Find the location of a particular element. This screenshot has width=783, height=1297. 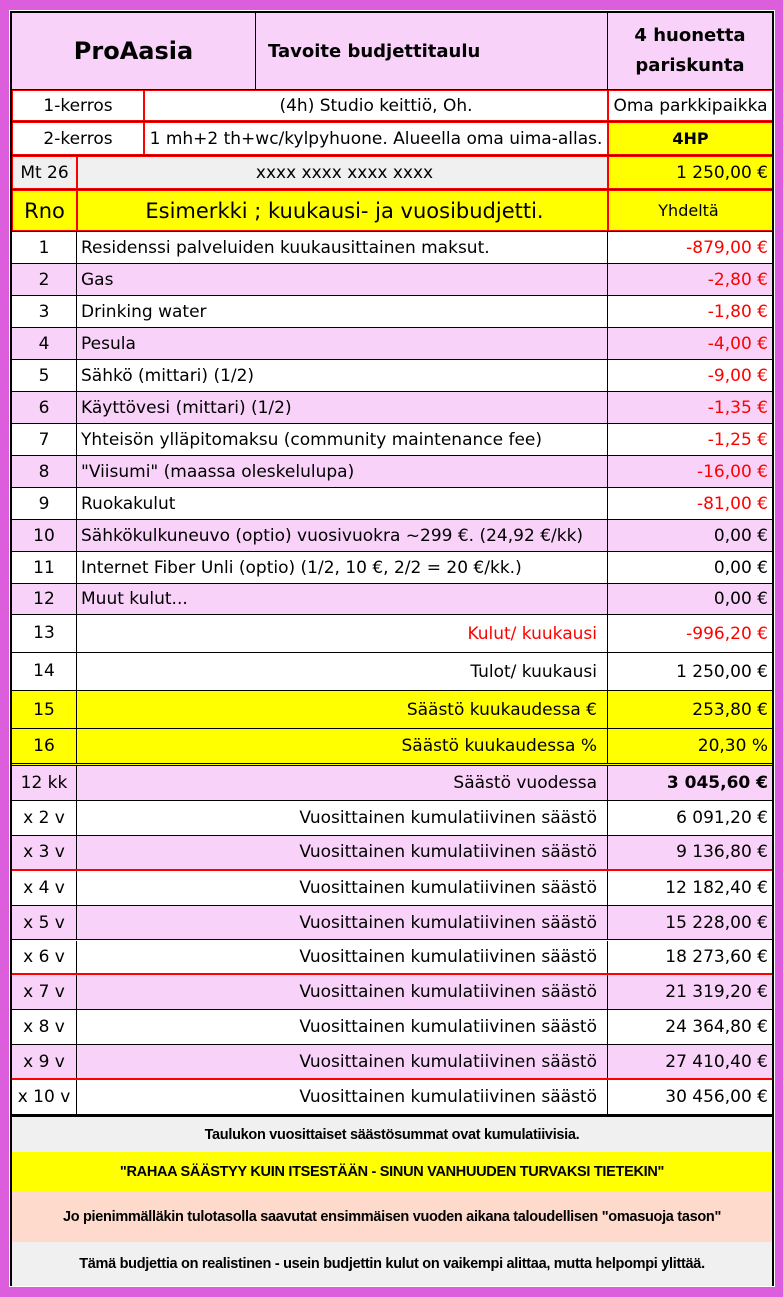

row-value: 27 410,40 € is located at coordinates (716, 1061).